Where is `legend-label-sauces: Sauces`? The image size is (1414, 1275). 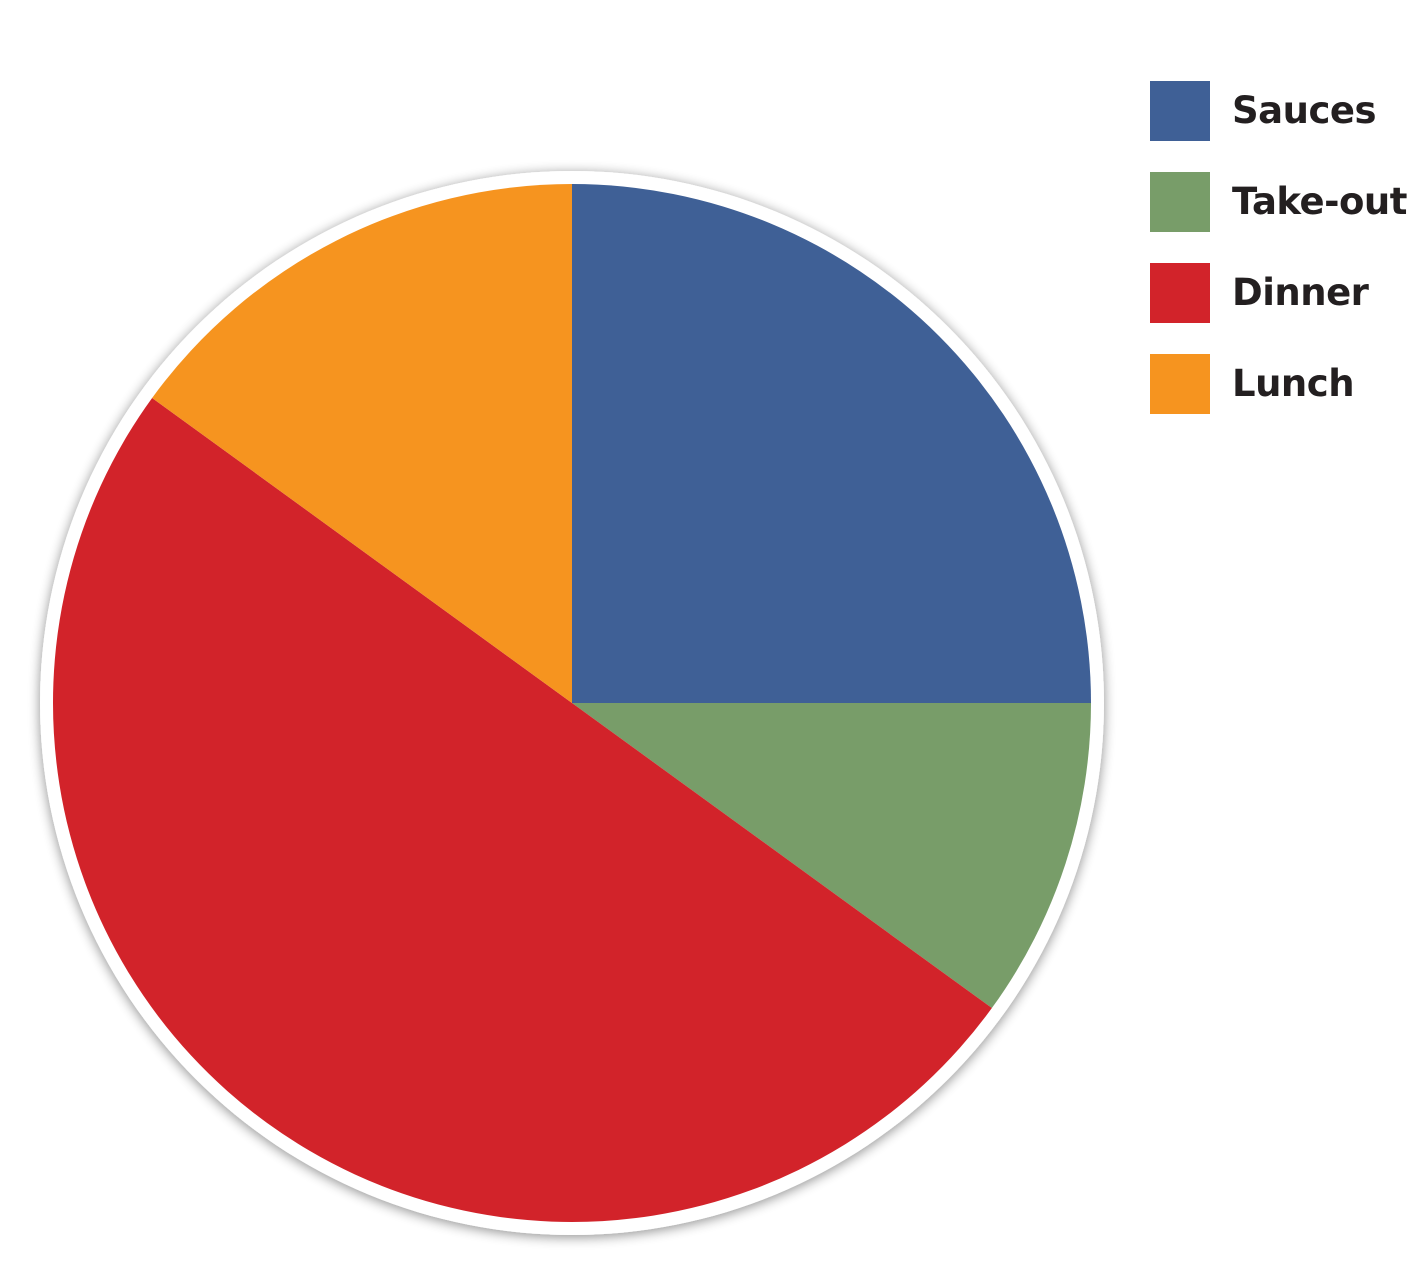 legend-label-sauces: Sauces is located at coordinates (1304, 110).